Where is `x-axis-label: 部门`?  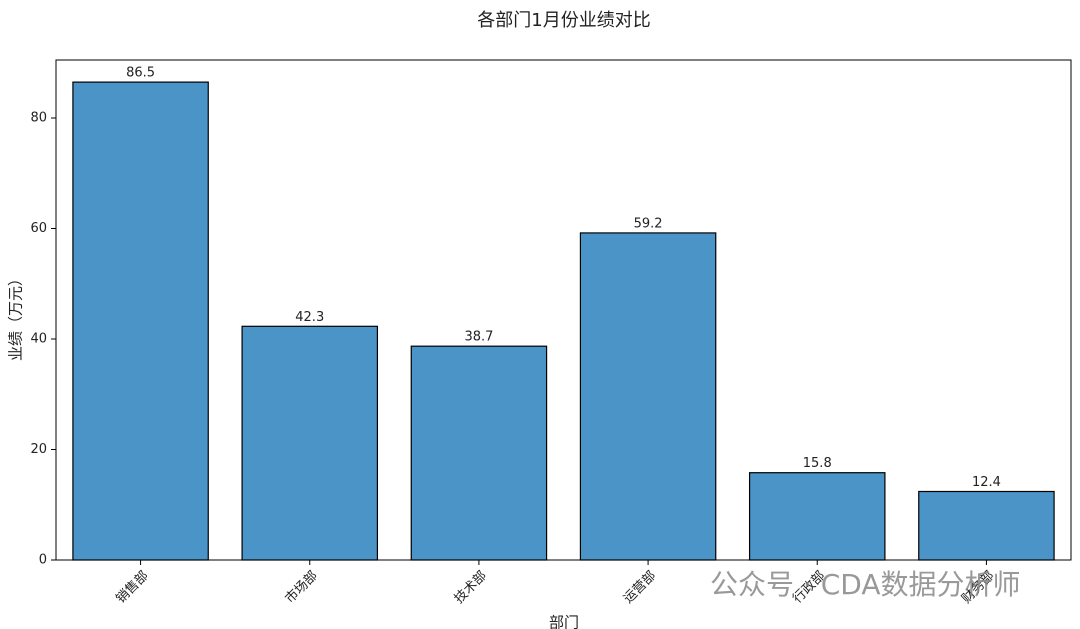 x-axis-label: 部门 is located at coordinates (564, 621).